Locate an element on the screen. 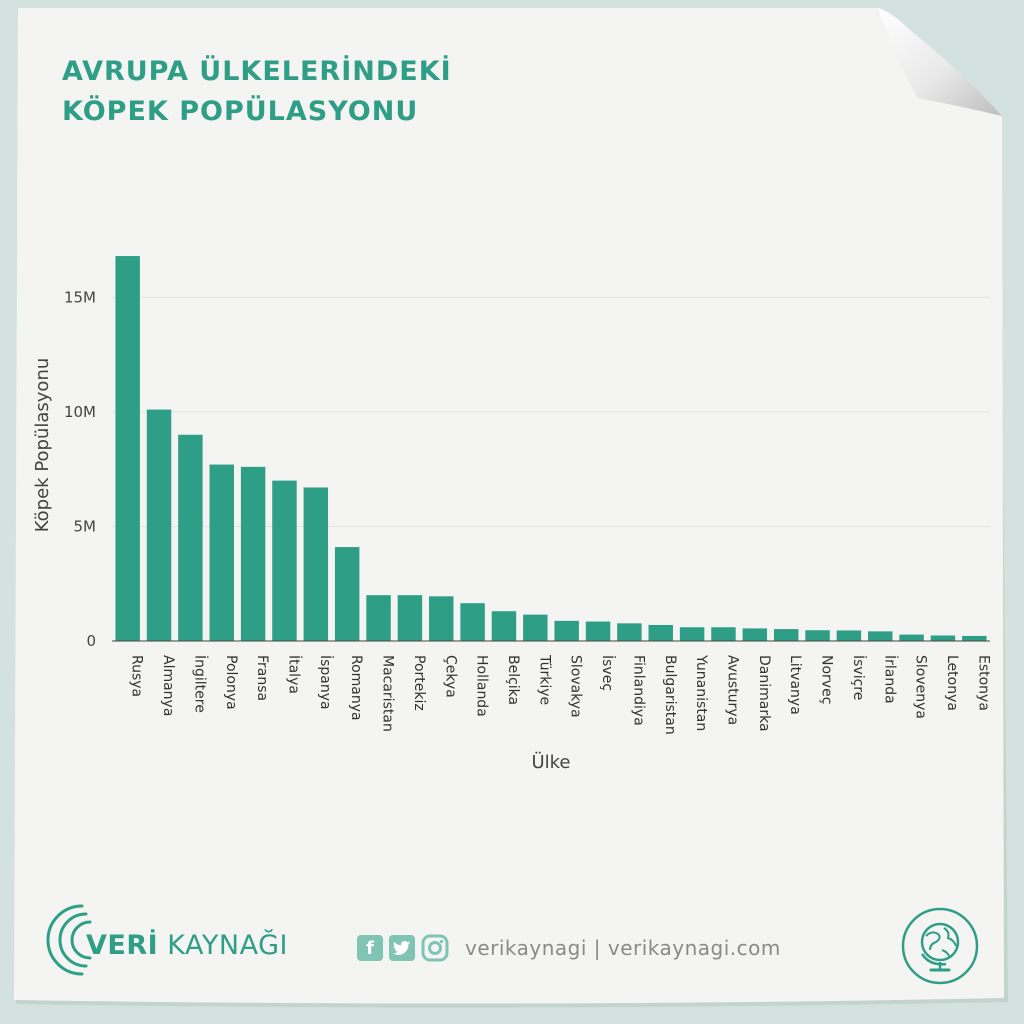  x-tick-label: Yunanistan is located at coordinates (701, 692).